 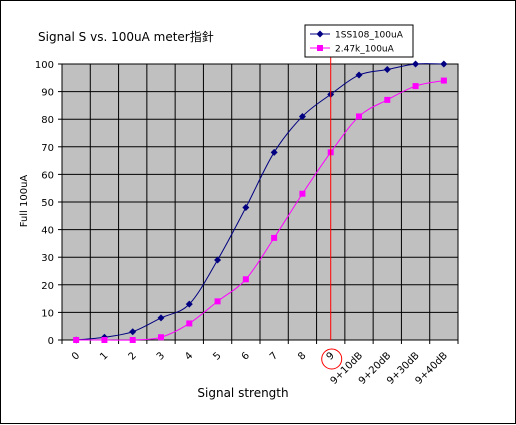 What do you see at coordinates (302, 356) in the screenshot?
I see `x-tick-label: 8` at bounding box center [302, 356].